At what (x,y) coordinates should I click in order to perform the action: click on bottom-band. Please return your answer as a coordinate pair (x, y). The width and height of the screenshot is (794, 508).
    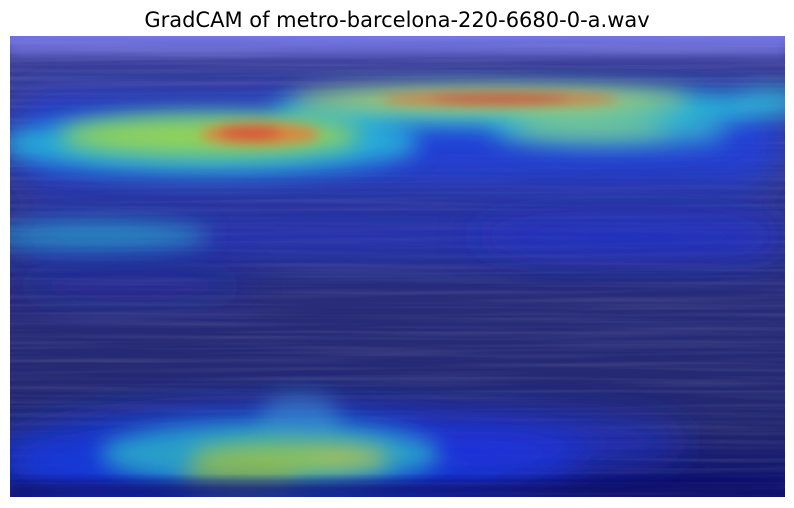
    Looking at the image, I should click on (397, 489).